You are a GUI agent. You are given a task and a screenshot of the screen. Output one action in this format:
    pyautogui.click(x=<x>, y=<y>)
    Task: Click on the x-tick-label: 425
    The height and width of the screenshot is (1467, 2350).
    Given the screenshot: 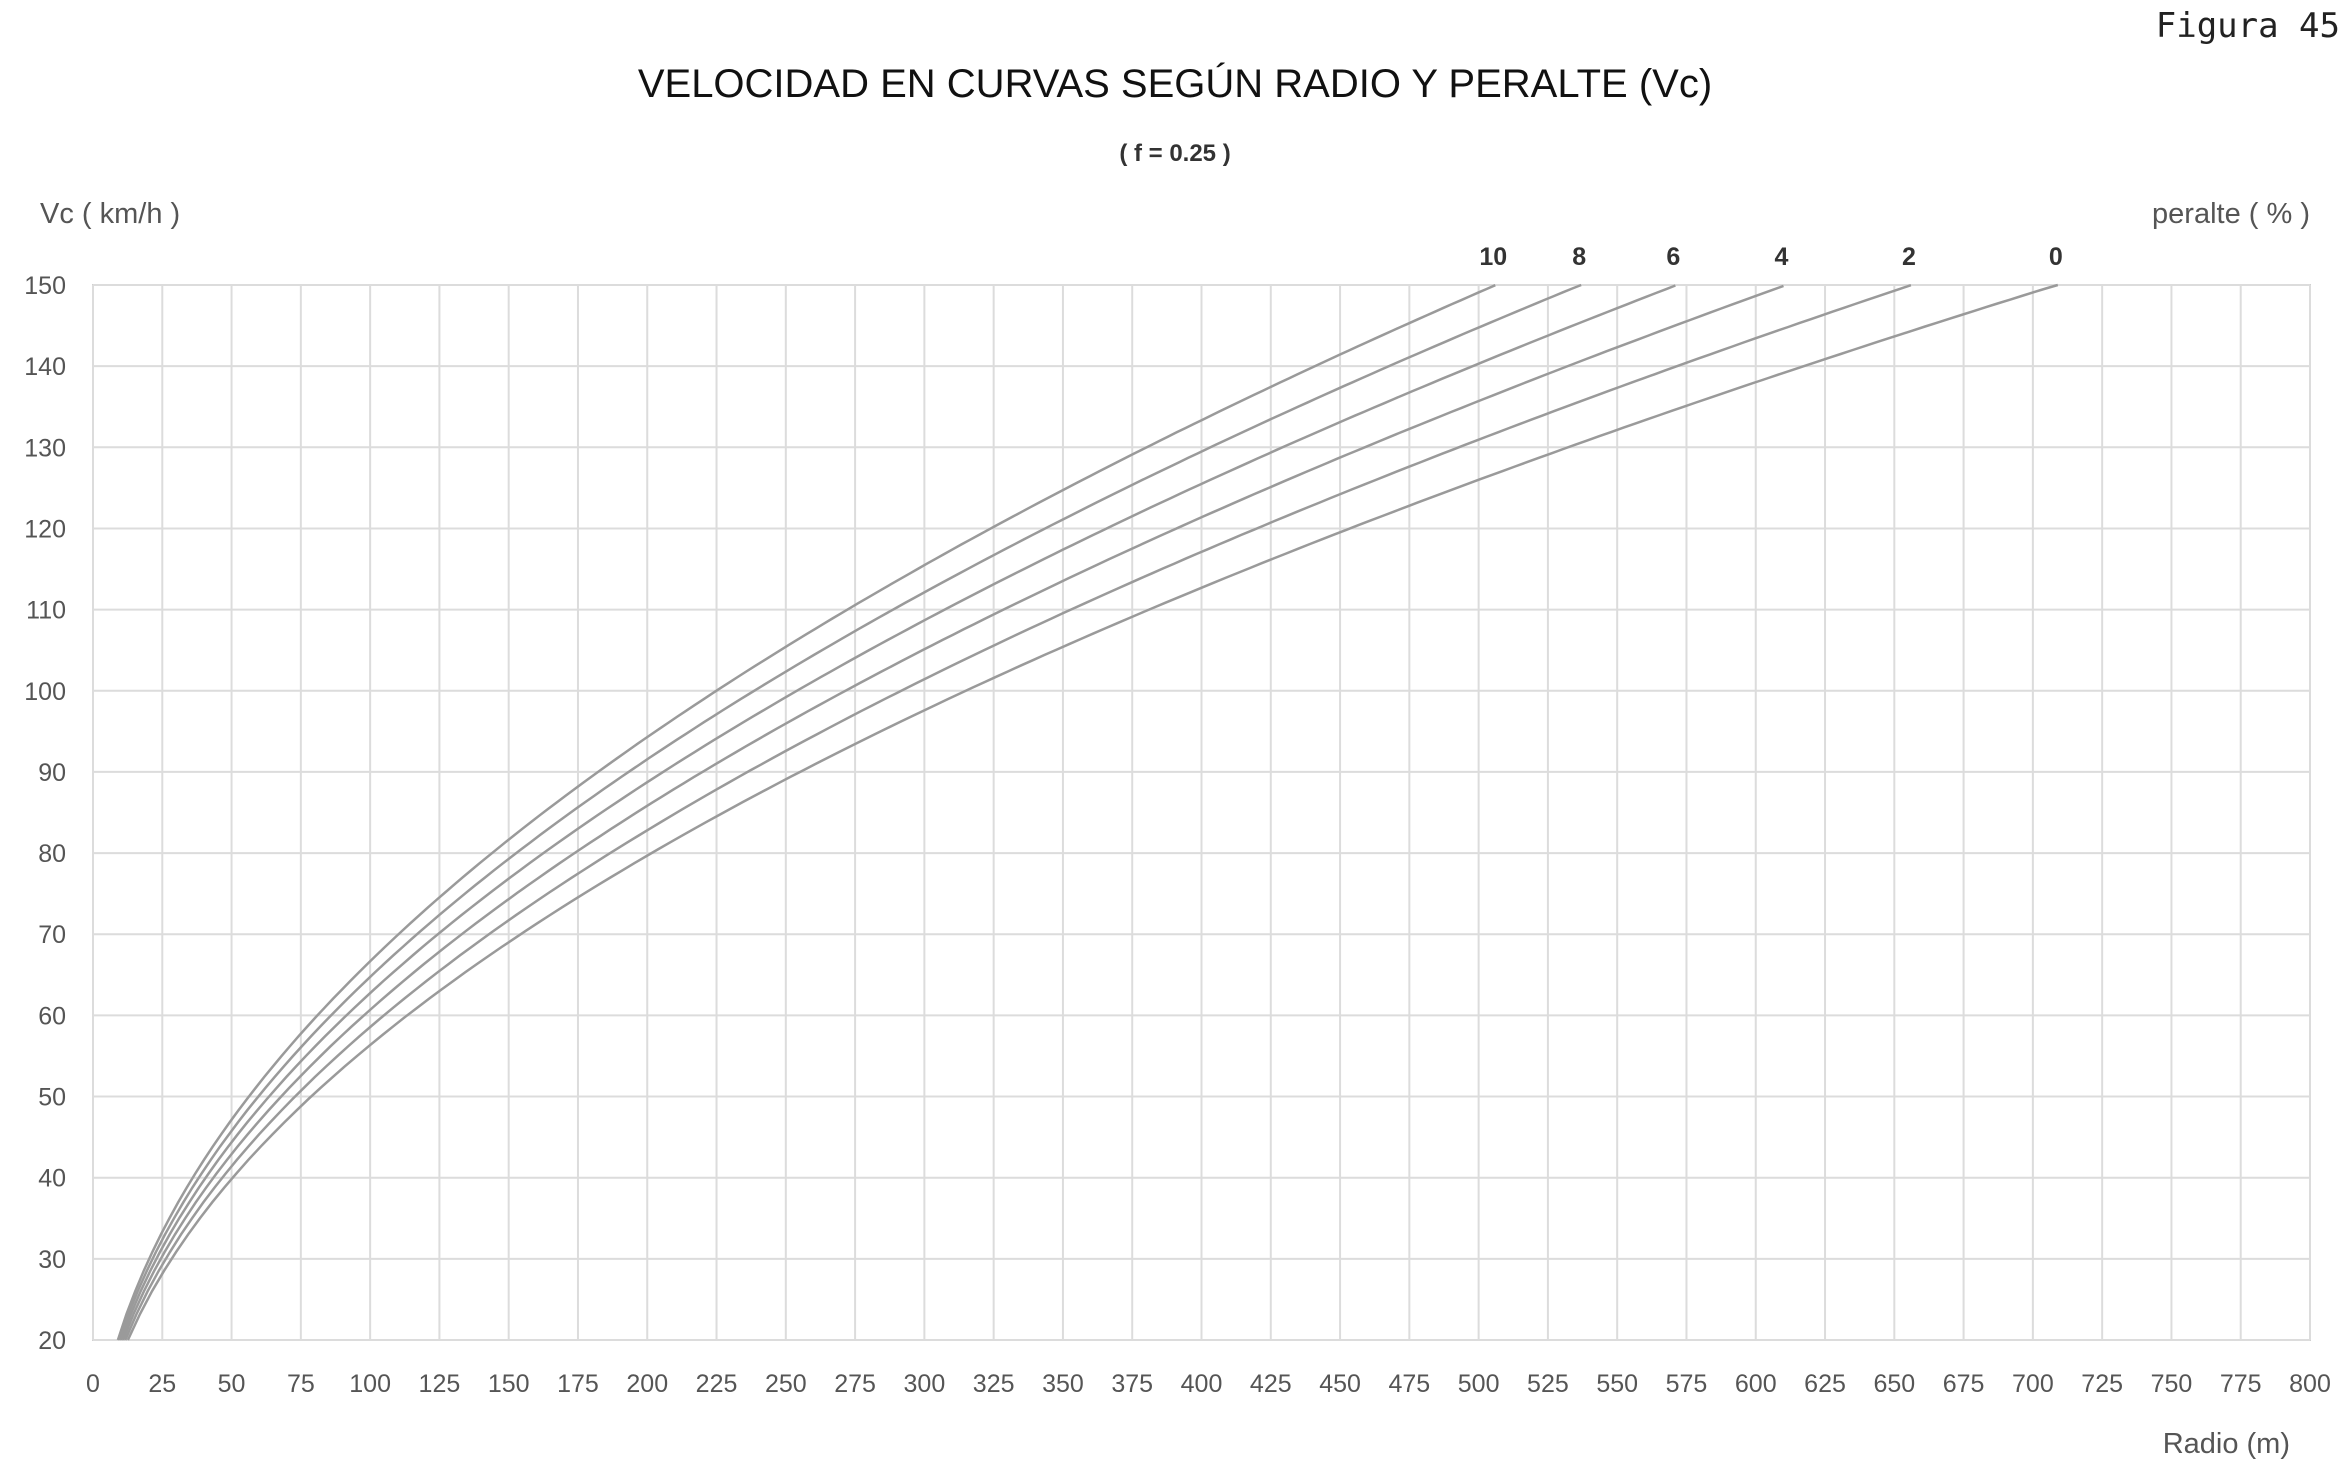 What is the action you would take?
    pyautogui.click(x=1271, y=1384)
    